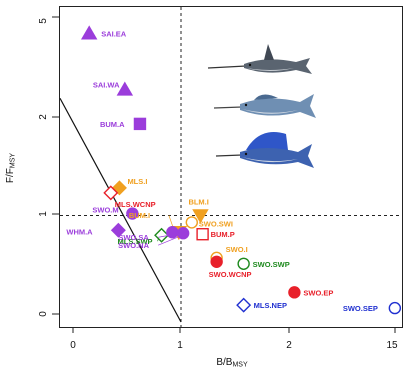  Describe the element at coordinates (114, 33) in the screenshot. I see `point-label: SAI.EA` at that location.